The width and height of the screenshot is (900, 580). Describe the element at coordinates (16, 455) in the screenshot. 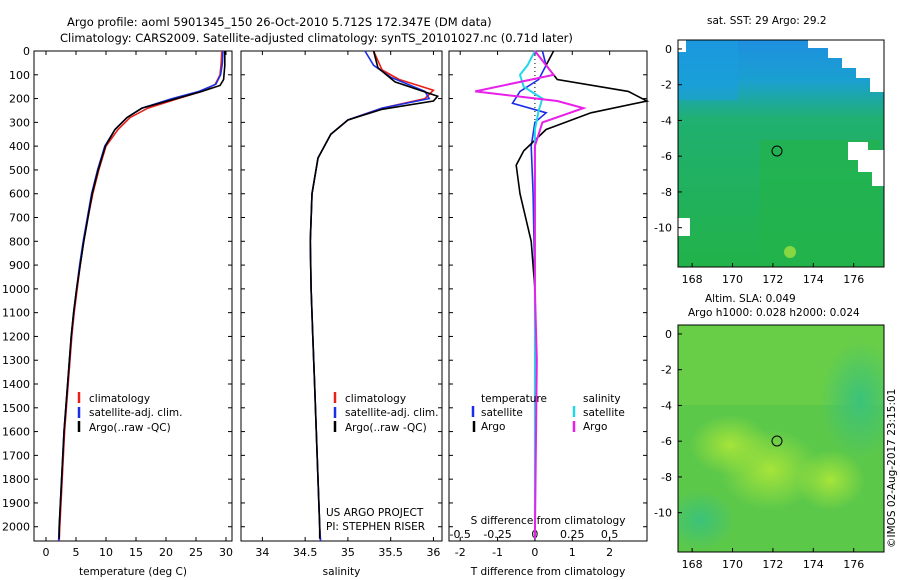

I see `y-tick-label: 1700` at that location.